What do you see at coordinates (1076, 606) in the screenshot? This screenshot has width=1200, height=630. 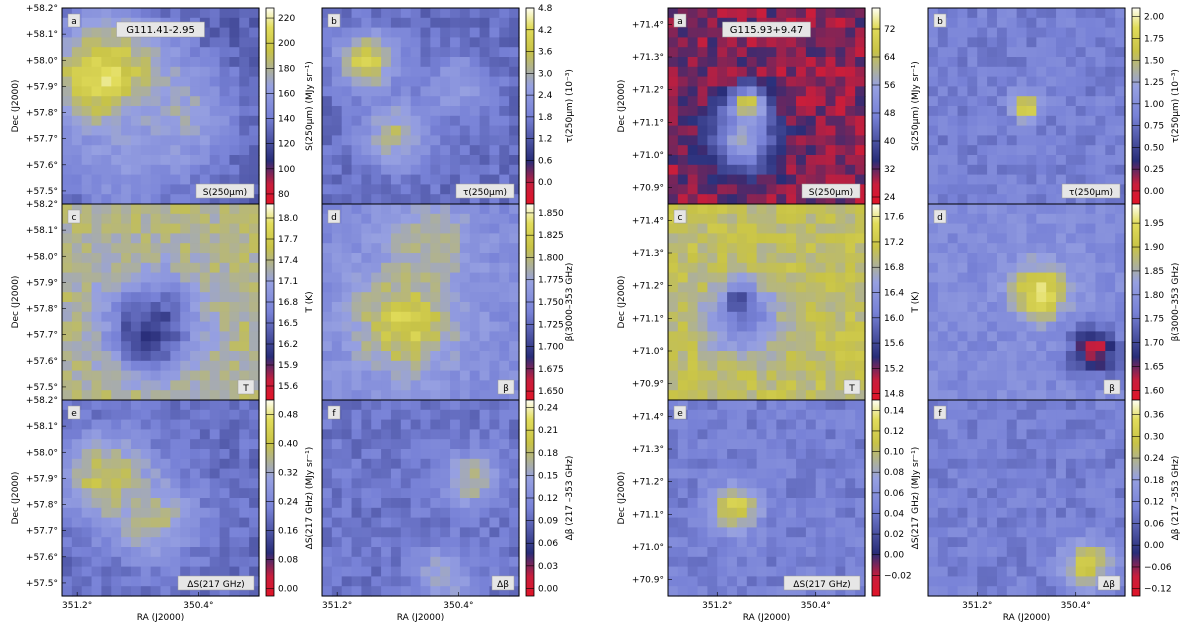 I see `ra-tick-label: 350.4°` at bounding box center [1076, 606].